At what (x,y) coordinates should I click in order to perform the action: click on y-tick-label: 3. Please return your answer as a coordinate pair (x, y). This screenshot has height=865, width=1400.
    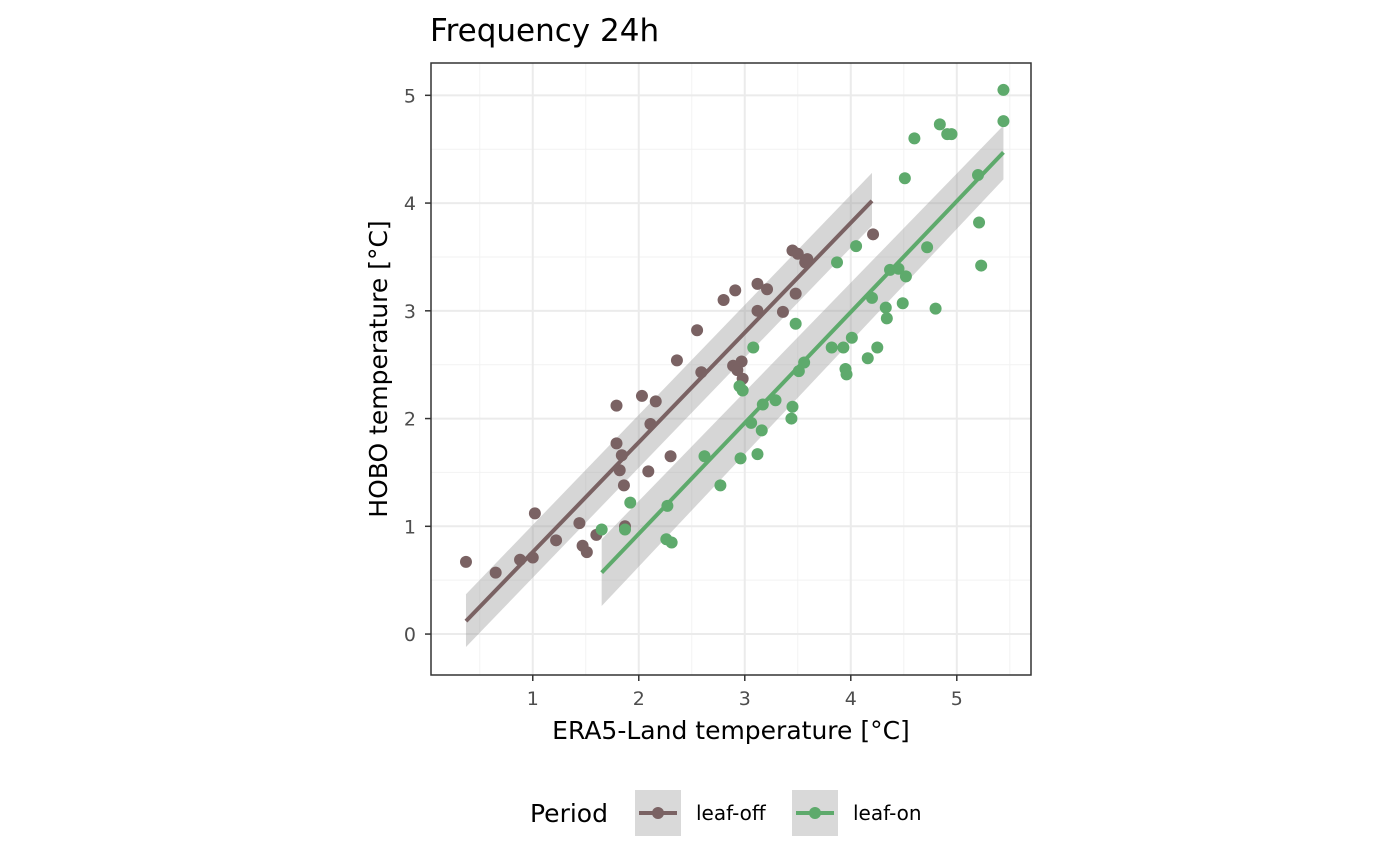
    Looking at the image, I should click on (410, 312).